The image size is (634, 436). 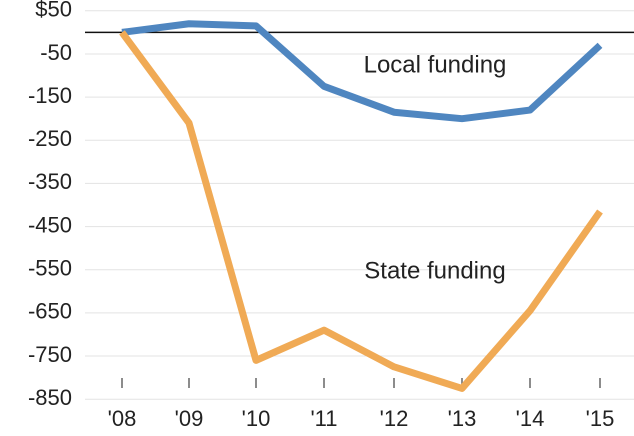 What do you see at coordinates (50, 181) in the screenshot?
I see `y-tick-label: -350` at bounding box center [50, 181].